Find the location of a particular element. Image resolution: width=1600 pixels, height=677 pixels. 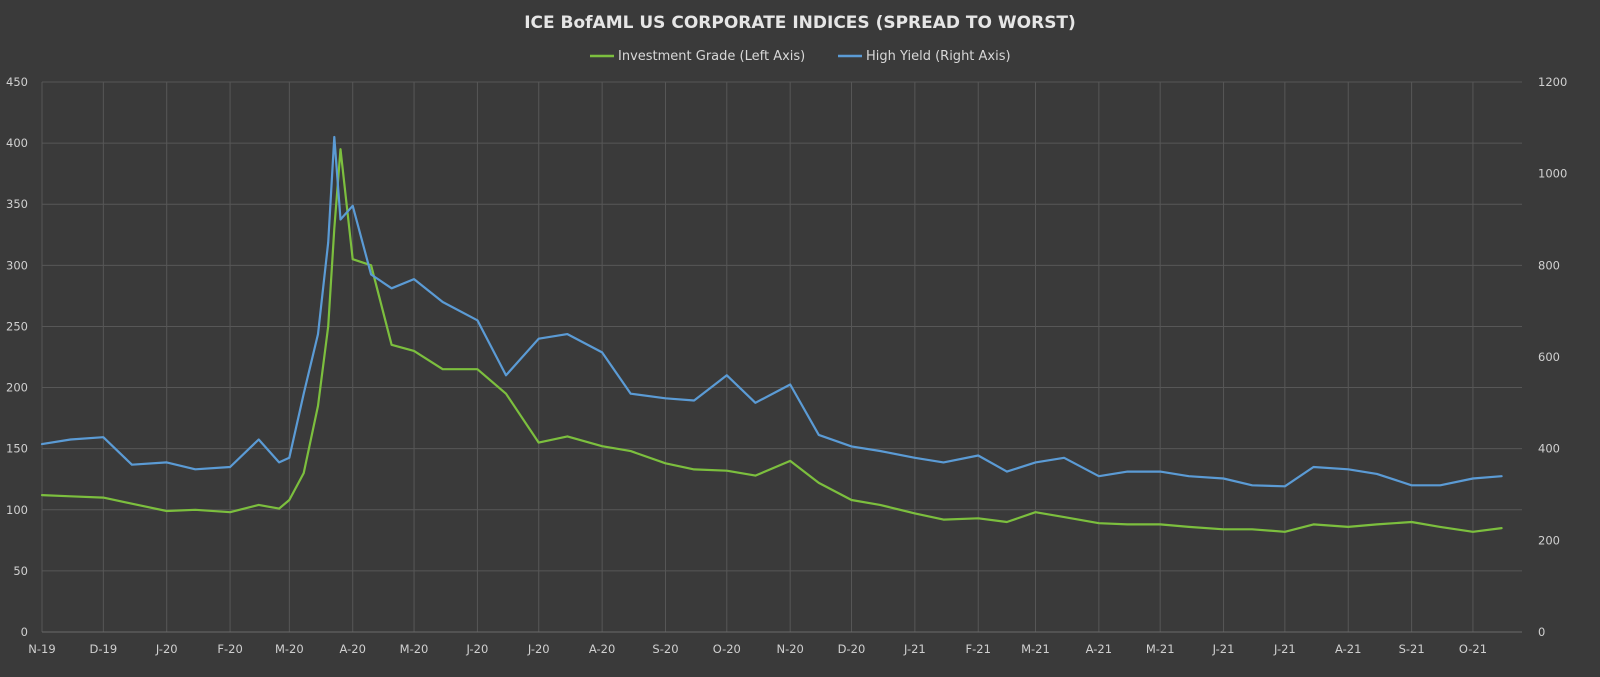

x-tick-label: O-20 is located at coordinates (727, 649).